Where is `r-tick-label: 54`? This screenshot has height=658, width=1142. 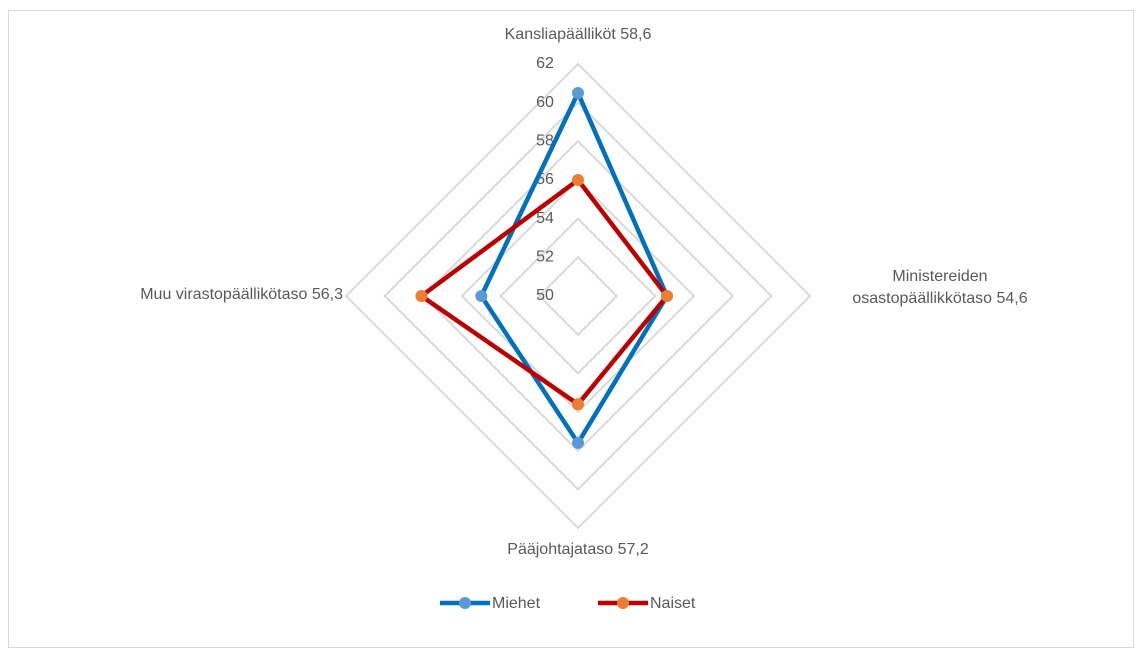 r-tick-label: 54 is located at coordinates (545, 218).